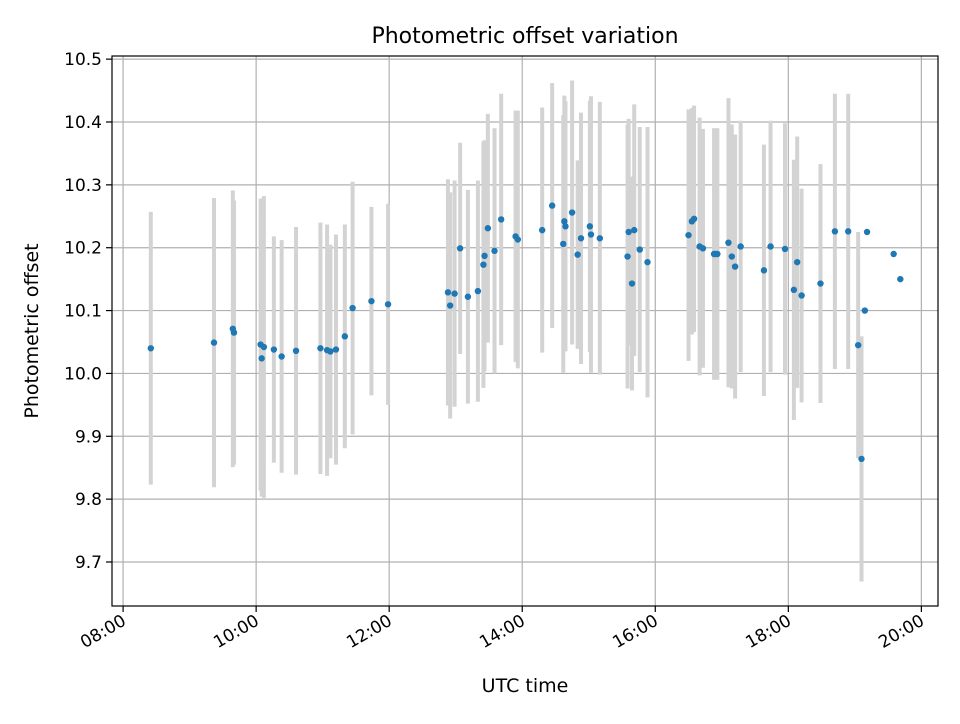 This screenshot has width=960, height=724. What do you see at coordinates (83, 60) in the screenshot?
I see `y-tick-label: 10.5` at bounding box center [83, 60].